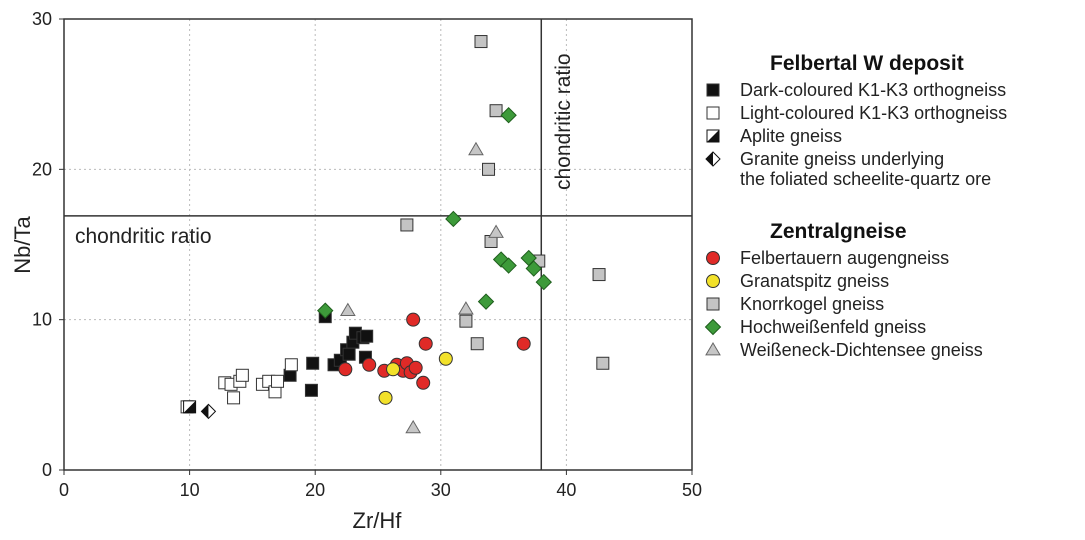  Describe the element at coordinates (143, 236) in the screenshot. I see `chondritic-ratio-horizontal-label: chondritic ratio` at that location.